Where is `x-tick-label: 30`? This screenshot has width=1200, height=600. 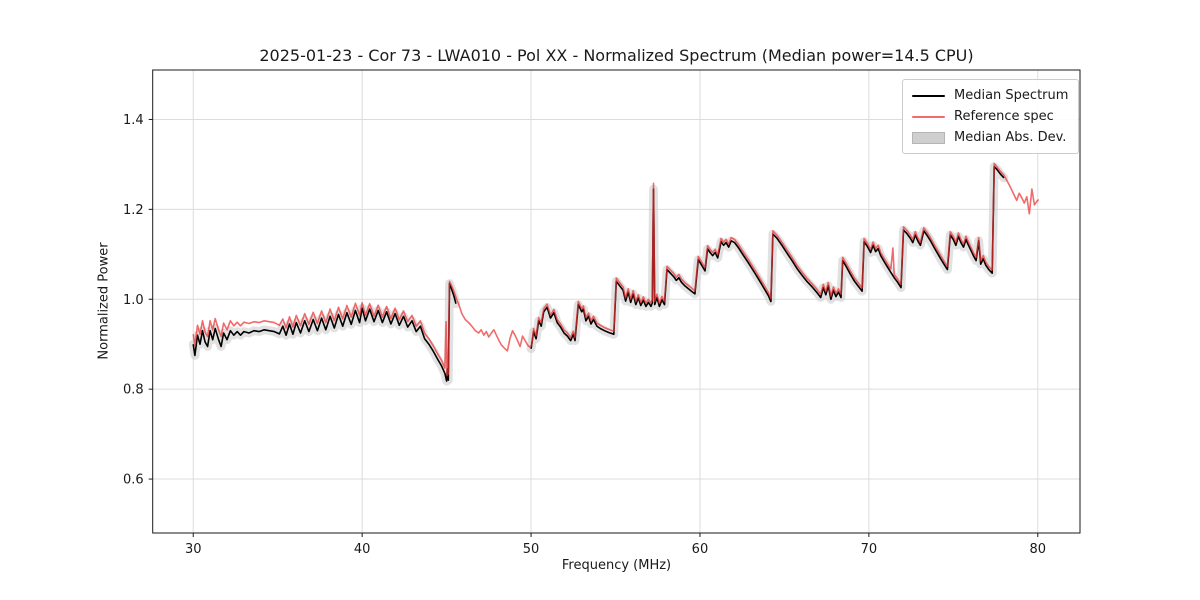 x-tick-label: 30 is located at coordinates (193, 549).